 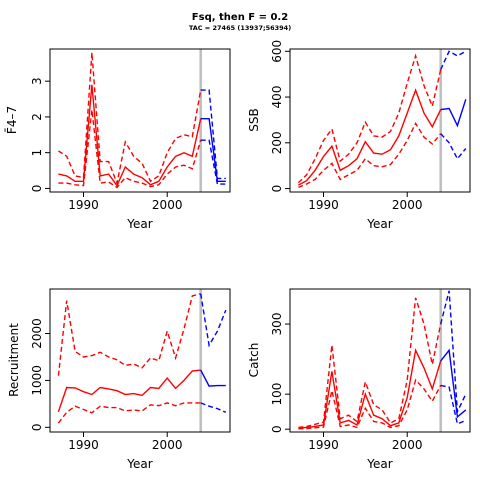 I want to click on recruitment-plot-frame, so click(x=140, y=360).